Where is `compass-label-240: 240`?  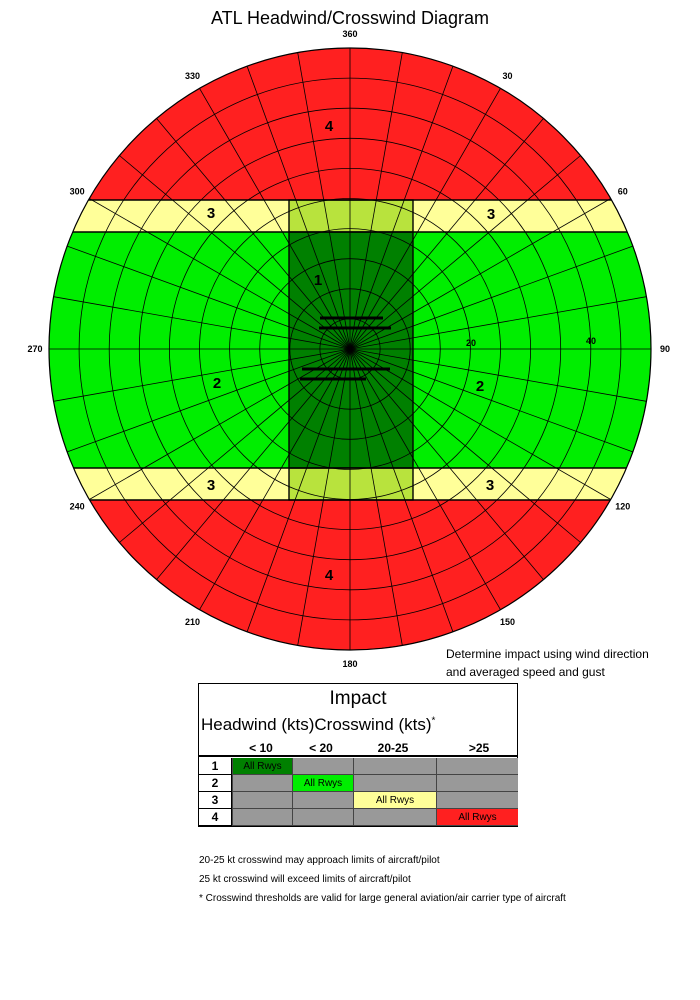 compass-label-240: 240 is located at coordinates (77, 507).